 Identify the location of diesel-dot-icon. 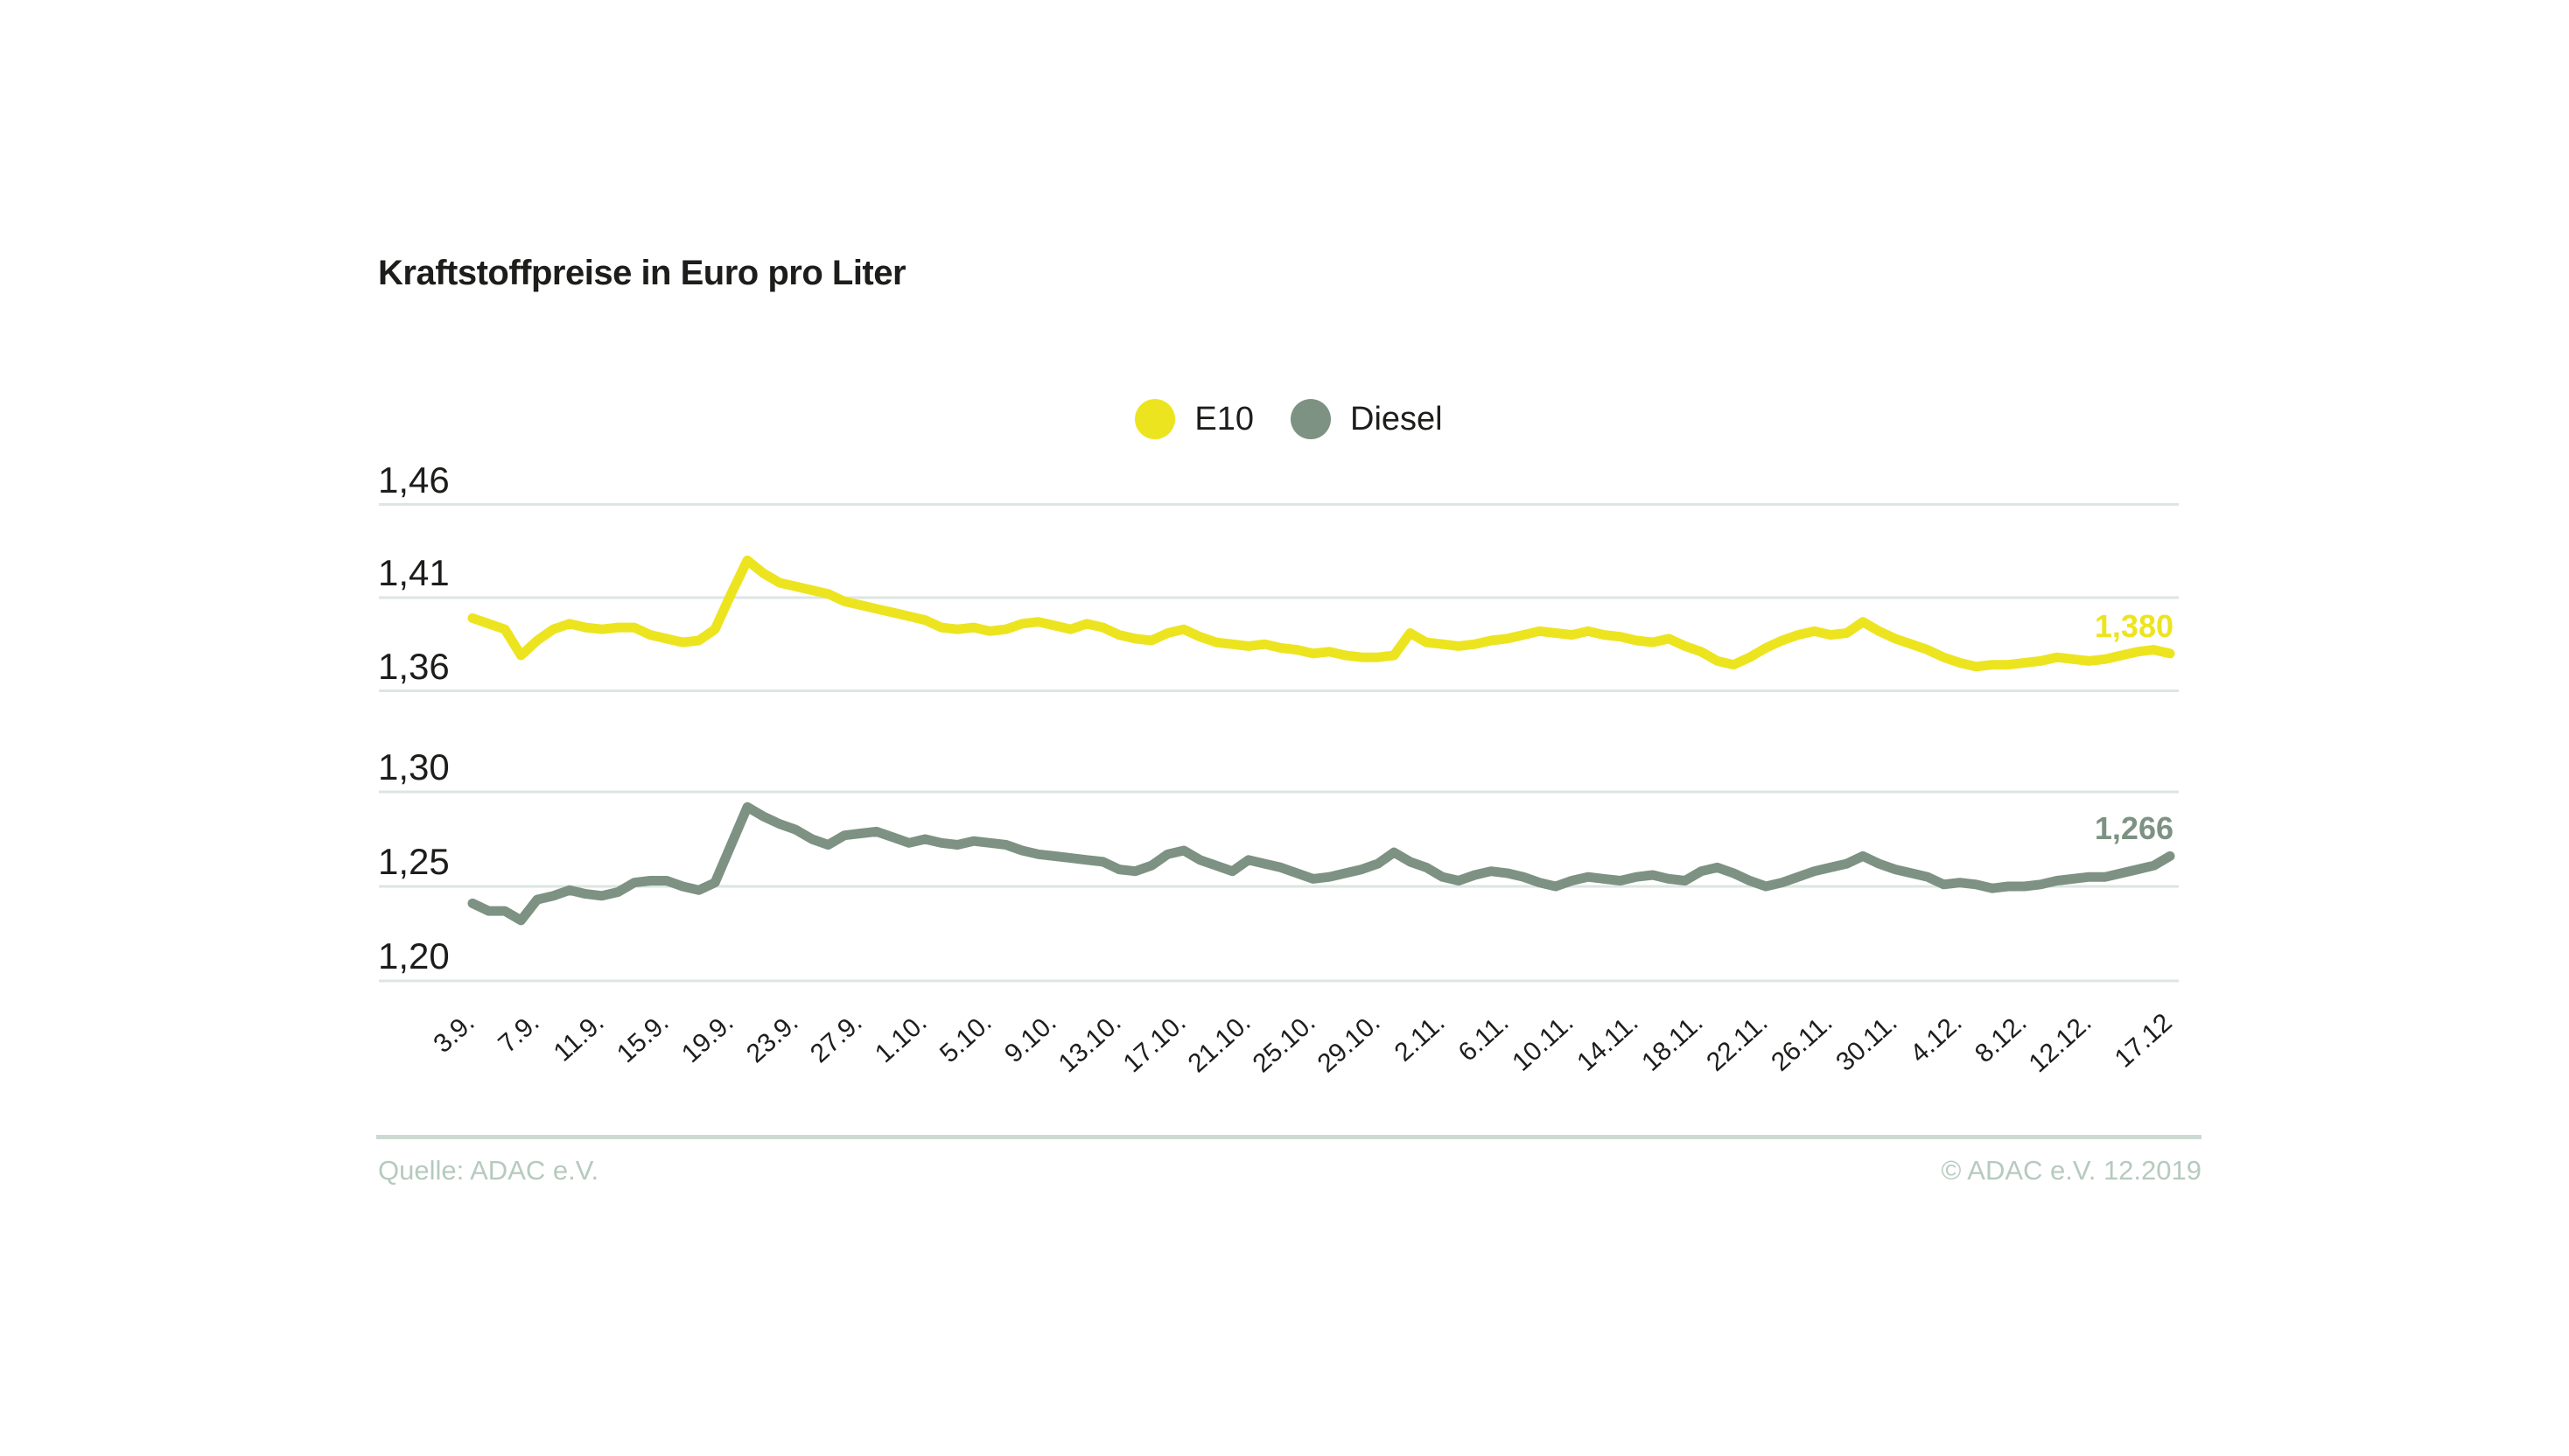
(1311, 419).